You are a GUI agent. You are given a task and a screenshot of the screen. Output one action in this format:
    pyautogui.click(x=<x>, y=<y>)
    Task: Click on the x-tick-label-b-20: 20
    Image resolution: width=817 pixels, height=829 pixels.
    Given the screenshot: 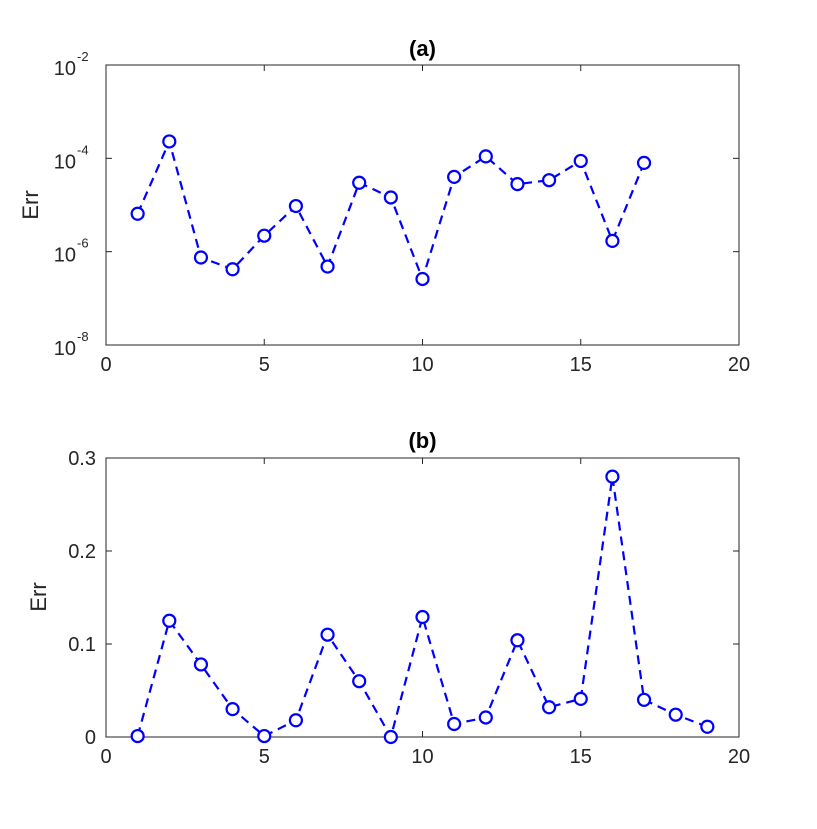 What is the action you would take?
    pyautogui.click(x=739, y=757)
    